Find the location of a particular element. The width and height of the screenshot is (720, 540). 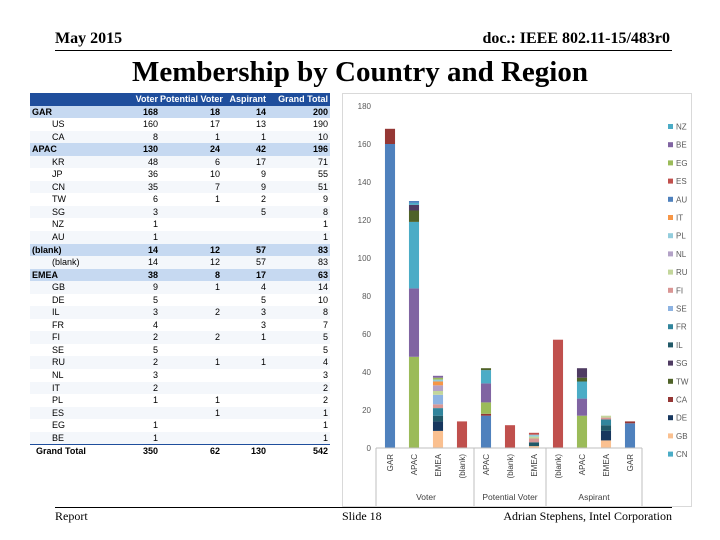

pivot-cell-aspirant: 1 is located at coordinates (263, 136).